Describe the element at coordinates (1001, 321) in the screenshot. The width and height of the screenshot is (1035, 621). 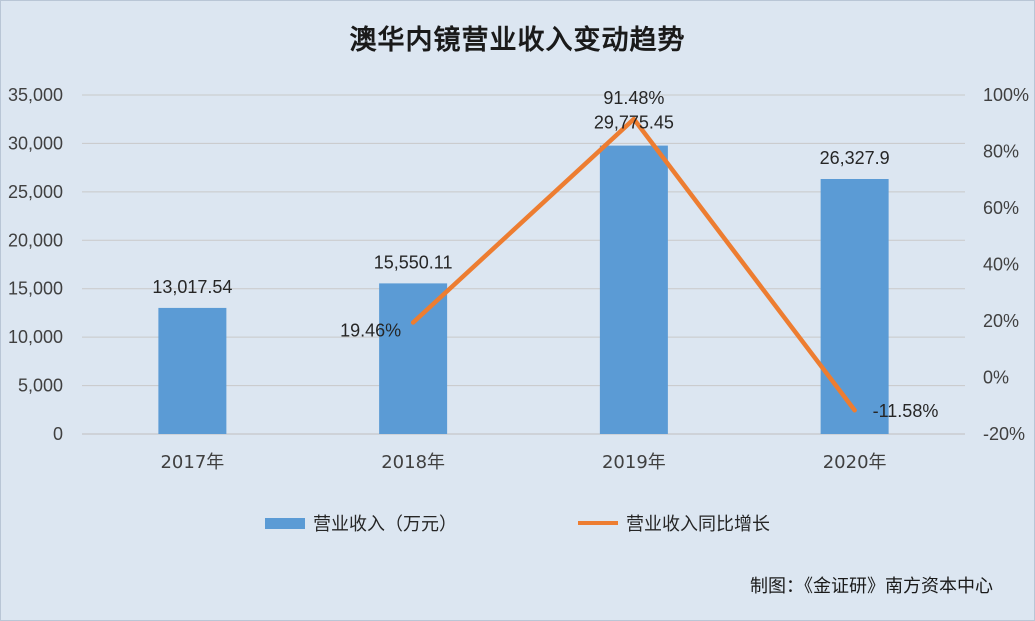
I see `right-axis-tick-label: 20%` at that location.